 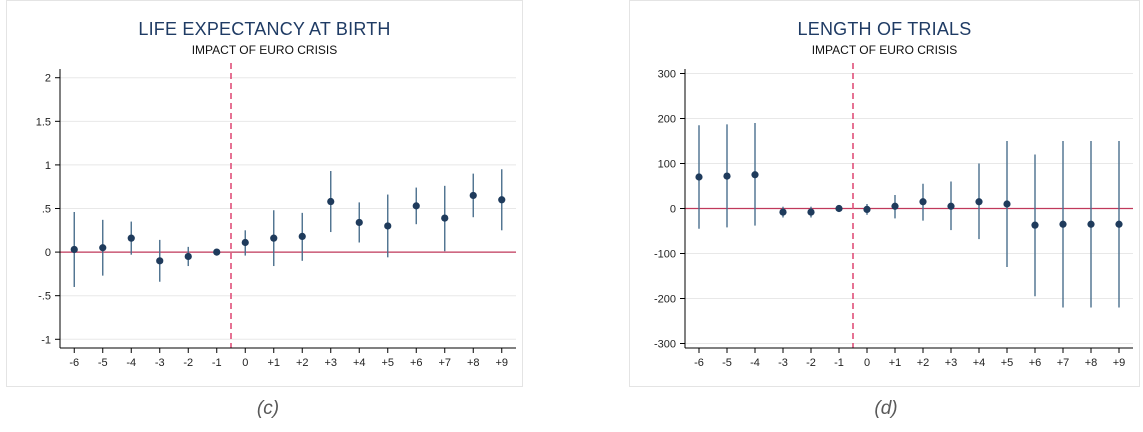 What do you see at coordinates (48, 166) in the screenshot?
I see `y-tick-label: 1` at bounding box center [48, 166].